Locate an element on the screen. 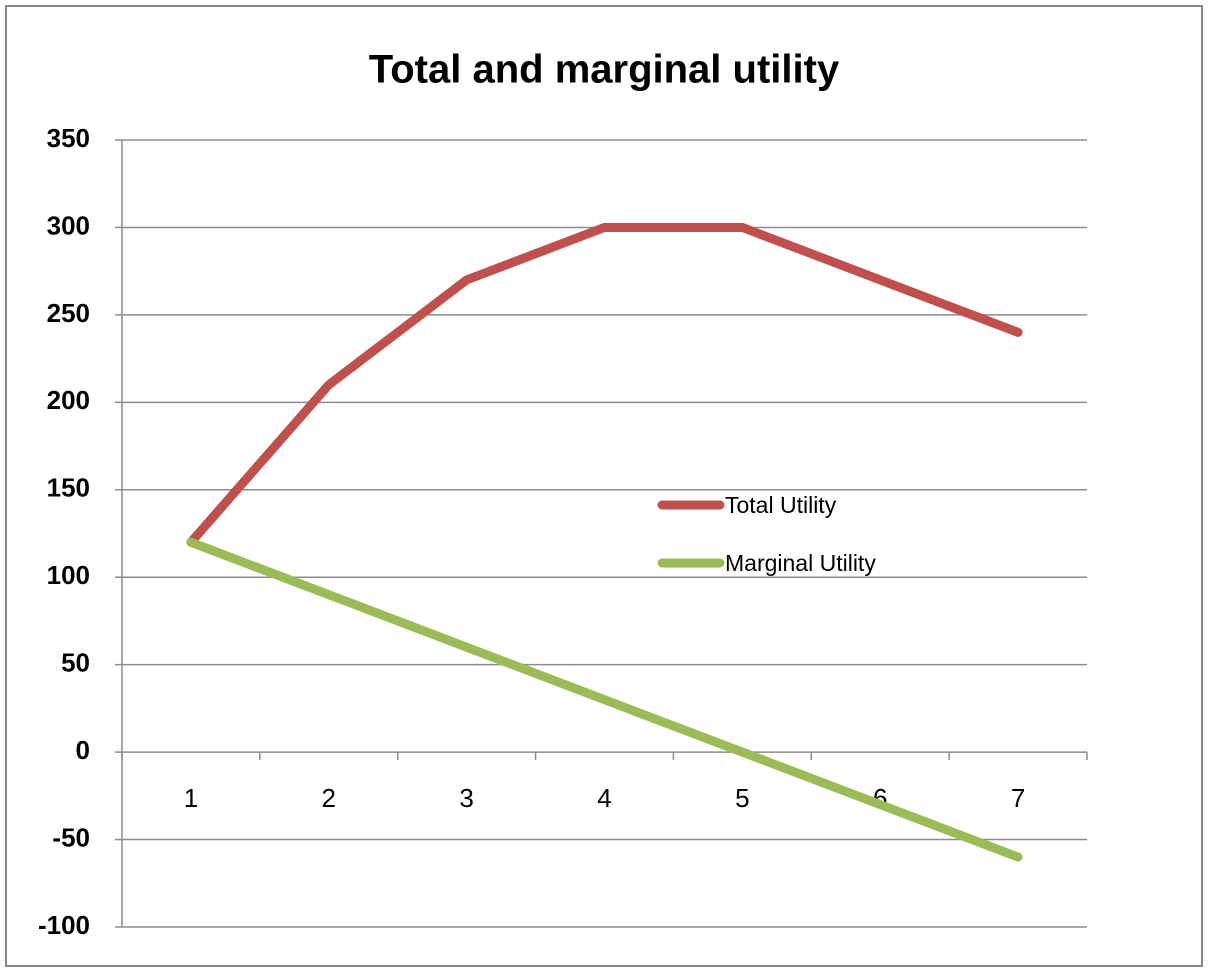  y-tick-label: 50 is located at coordinates (75, 663).